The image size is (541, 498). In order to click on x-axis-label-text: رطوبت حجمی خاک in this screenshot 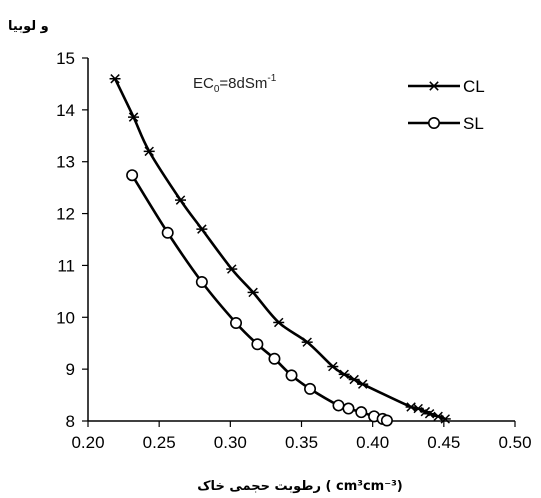, I will do `click(259, 486)`.